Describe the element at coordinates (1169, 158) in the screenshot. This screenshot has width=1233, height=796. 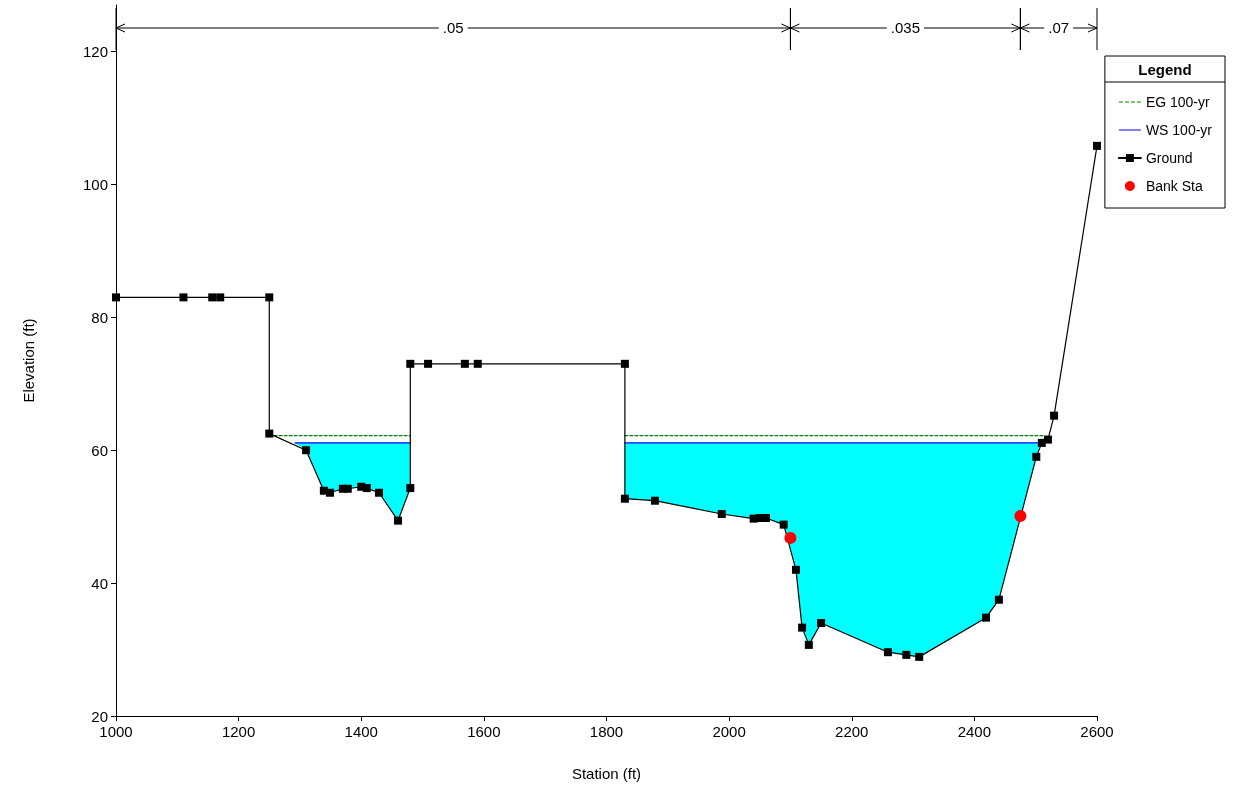
I see `legend-label: Ground` at that location.